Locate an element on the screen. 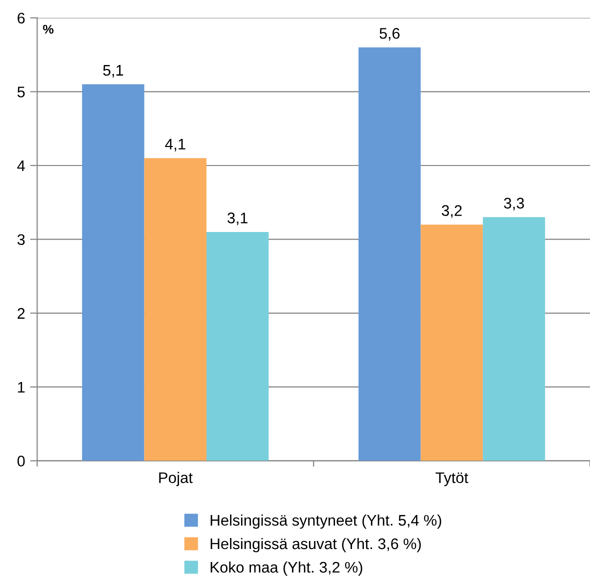  y-tick-label: 0 is located at coordinates (21, 461).